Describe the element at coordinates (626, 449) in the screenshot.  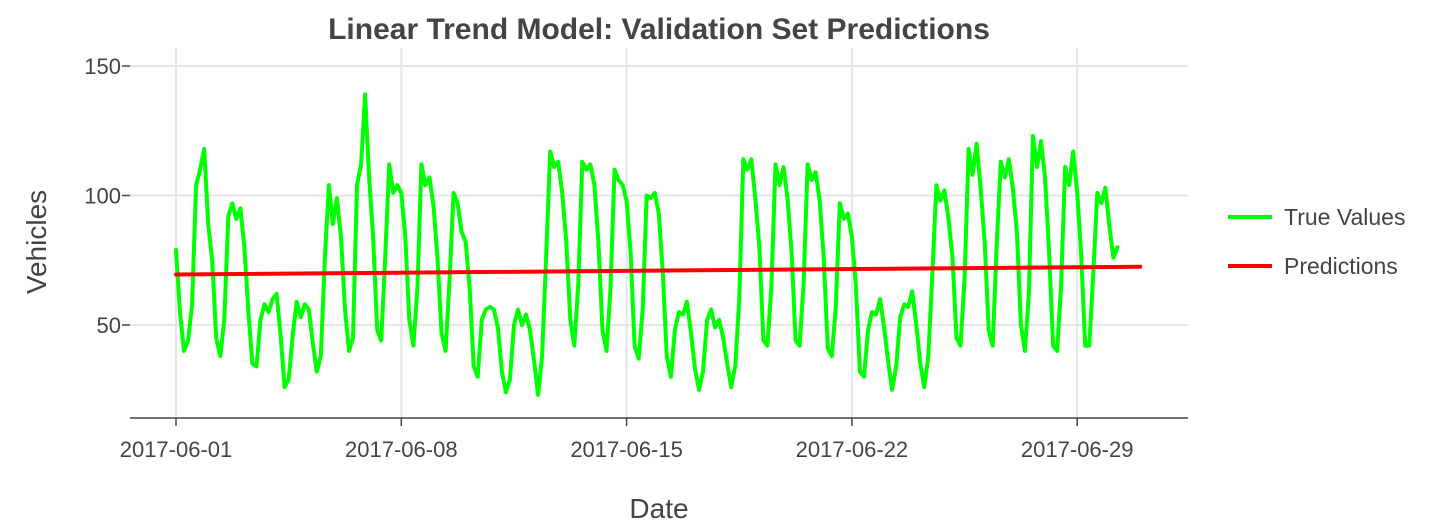
I see `x-tick-label: 2017-06-15` at that location.